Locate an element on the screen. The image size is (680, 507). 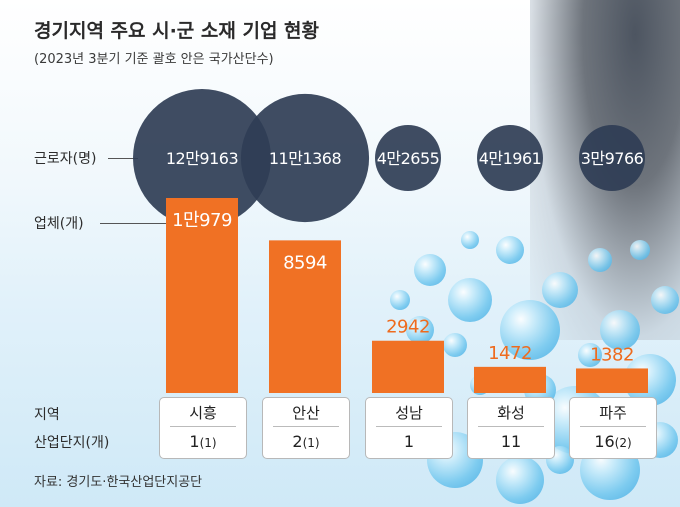
workers-value-label: 4만2655 is located at coordinates (408, 158).